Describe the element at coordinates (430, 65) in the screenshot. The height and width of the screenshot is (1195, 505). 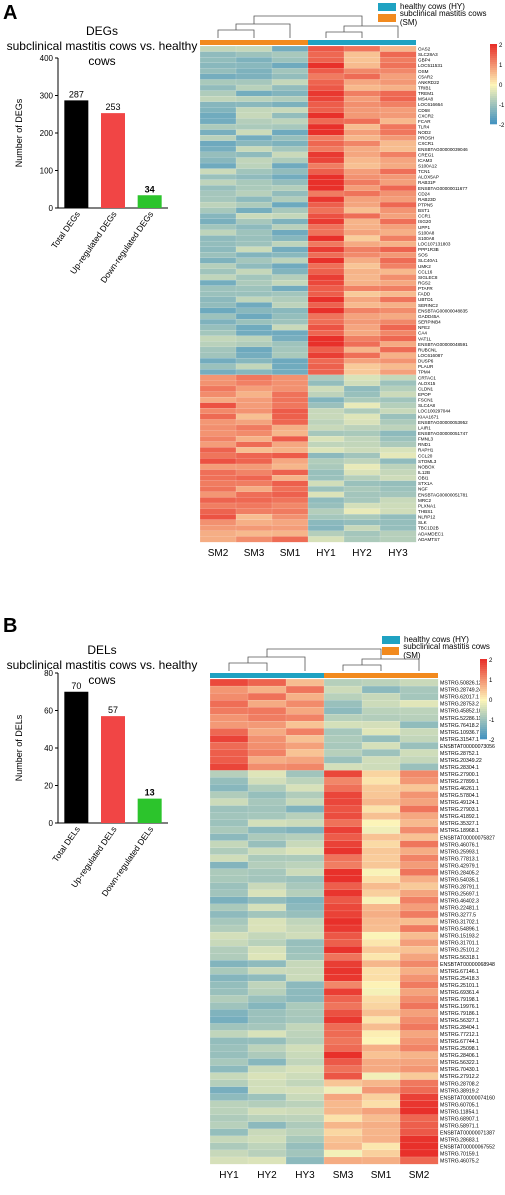
I see `degs-heatmap-row-label: LOC511531` at that location.